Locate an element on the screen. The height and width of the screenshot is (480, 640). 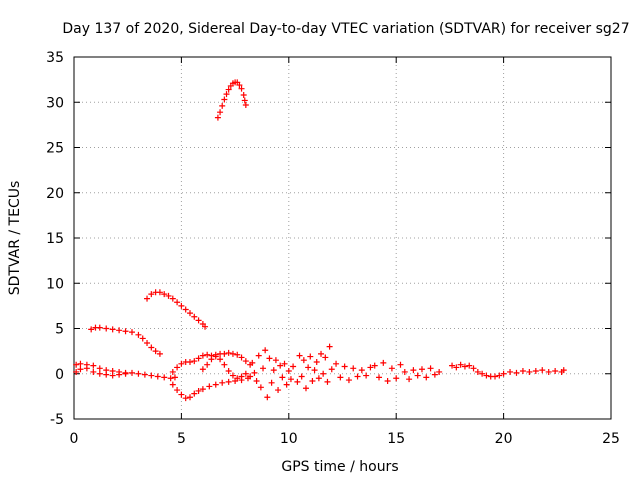
y-tick-label: 10 is located at coordinates (55, 284).